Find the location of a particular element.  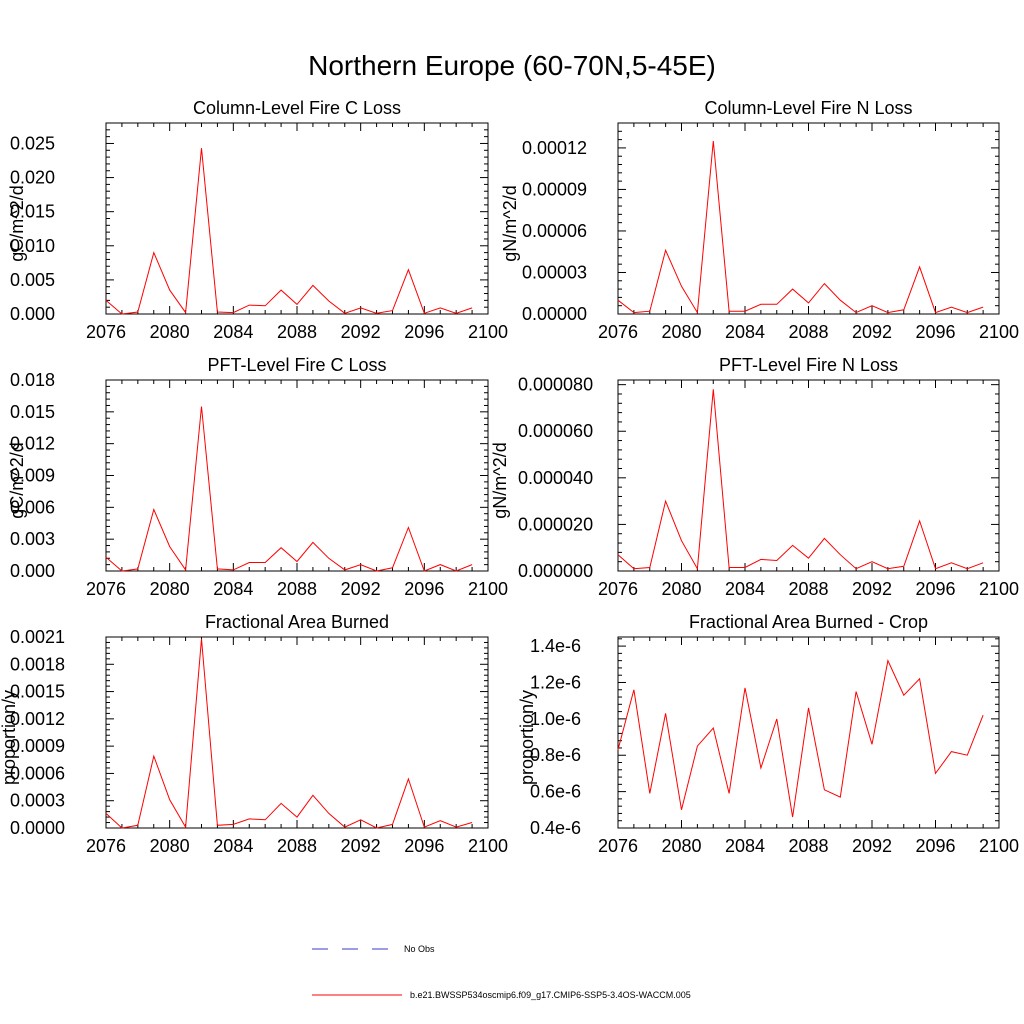

y-tick-label: 0.018 is located at coordinates (32, 380).